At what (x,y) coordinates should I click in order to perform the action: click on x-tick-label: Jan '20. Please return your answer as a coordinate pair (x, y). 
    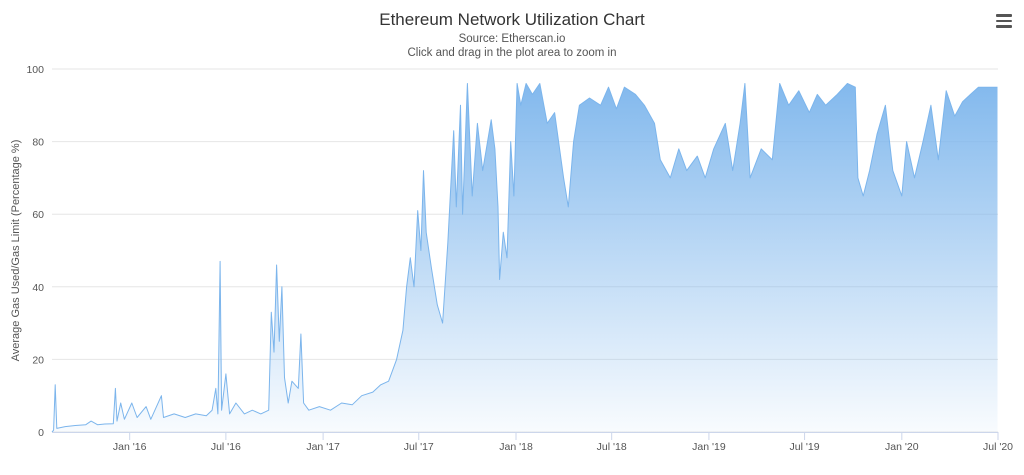
    Looking at the image, I should click on (902, 447).